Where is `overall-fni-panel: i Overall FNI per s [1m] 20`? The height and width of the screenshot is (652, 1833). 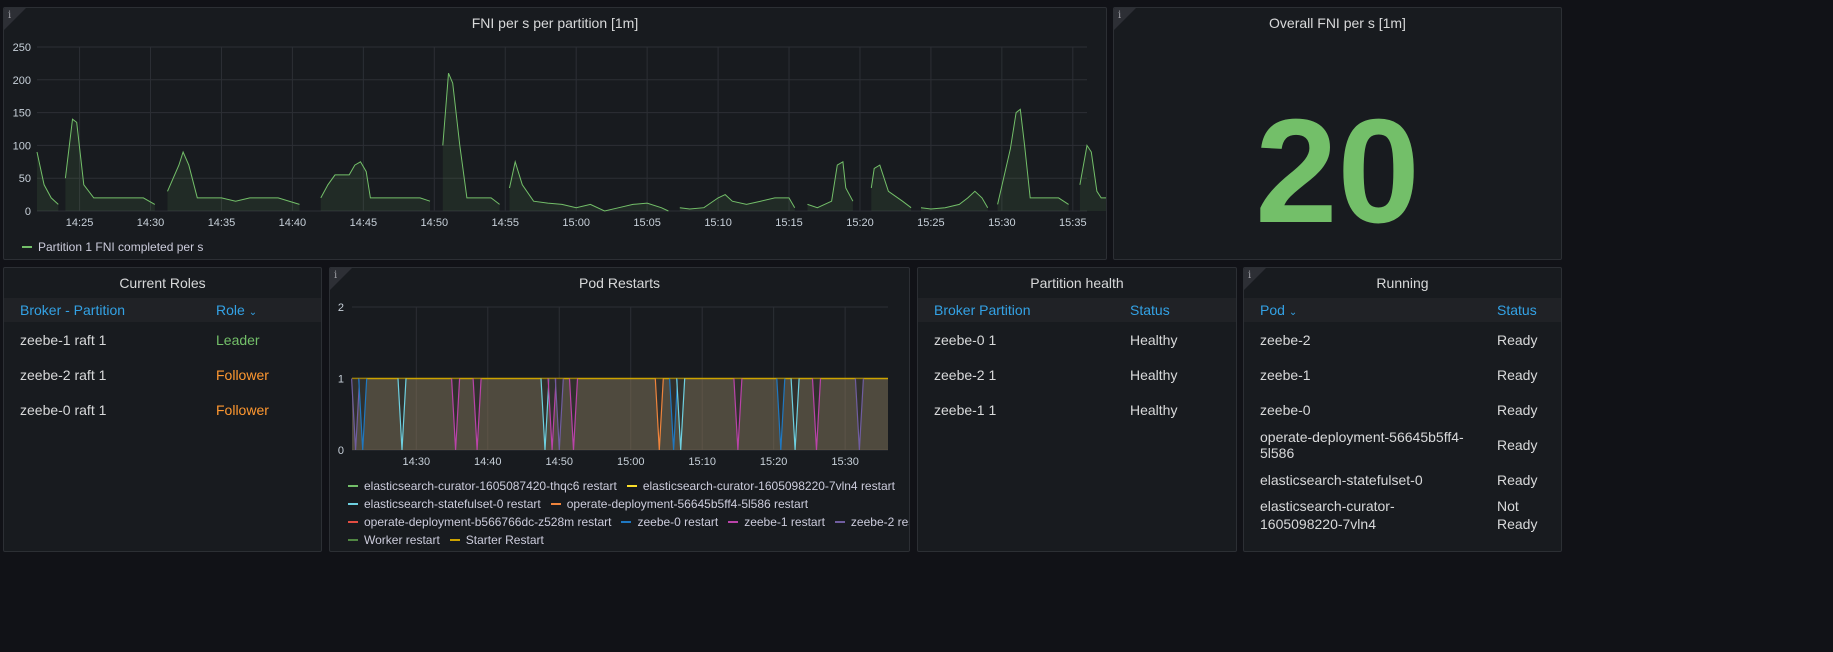
overall-fni-panel: i Overall FNI per s [1m] 20 is located at coordinates (1337, 133).